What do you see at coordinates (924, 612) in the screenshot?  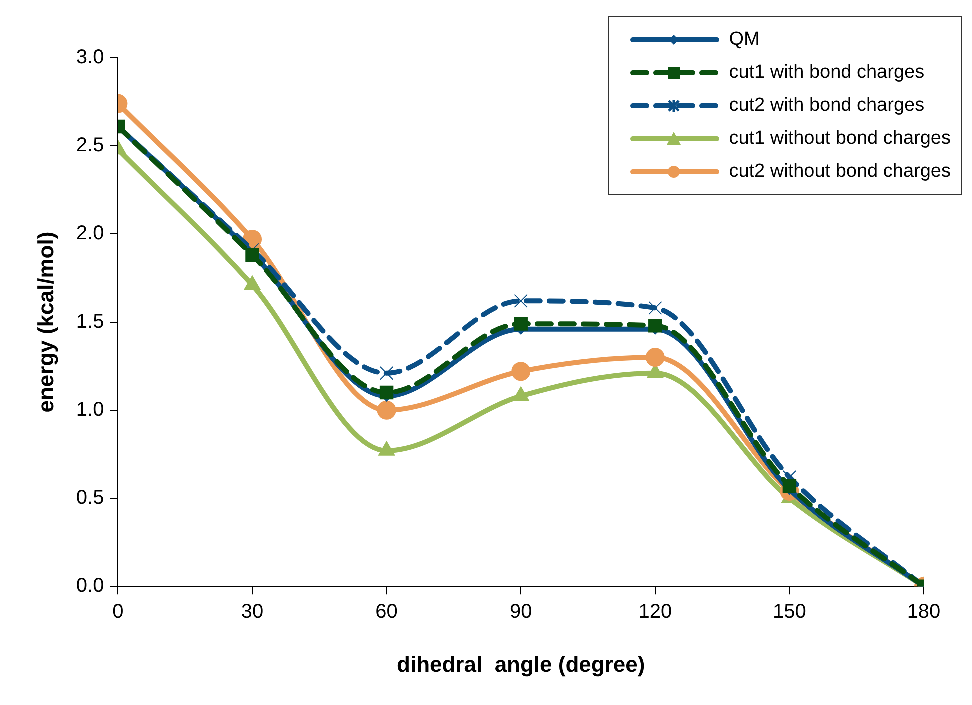 I see `x-tick-label: 180` at bounding box center [924, 612].